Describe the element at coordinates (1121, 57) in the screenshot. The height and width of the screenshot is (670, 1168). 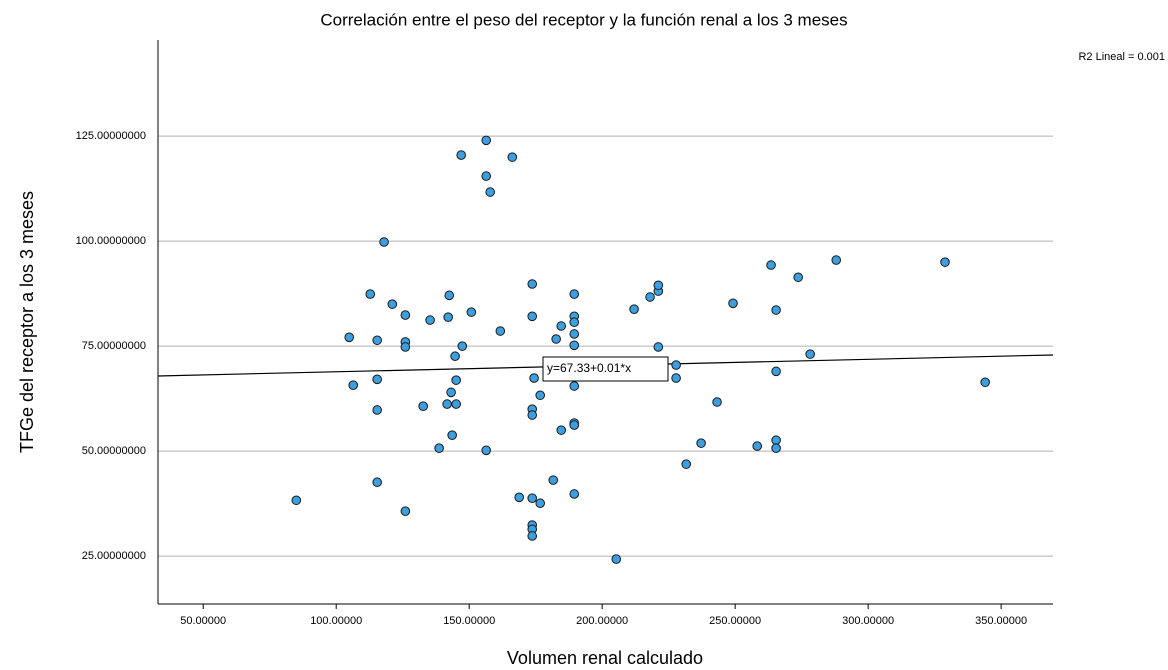
I see `r2-annotation: R2 Lineal = 0.001` at that location.